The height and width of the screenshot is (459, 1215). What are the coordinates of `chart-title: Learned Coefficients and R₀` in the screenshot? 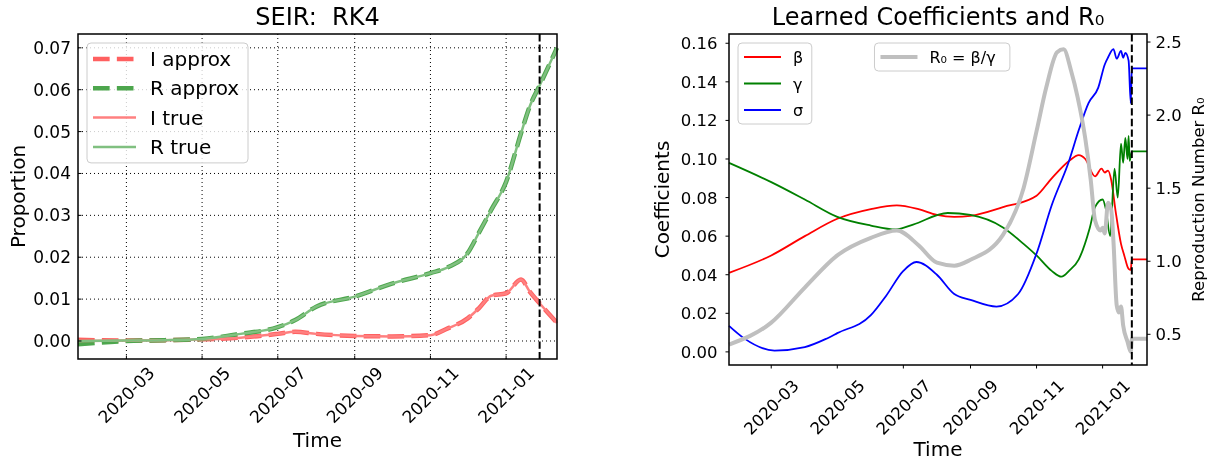 It's located at (938, 17).